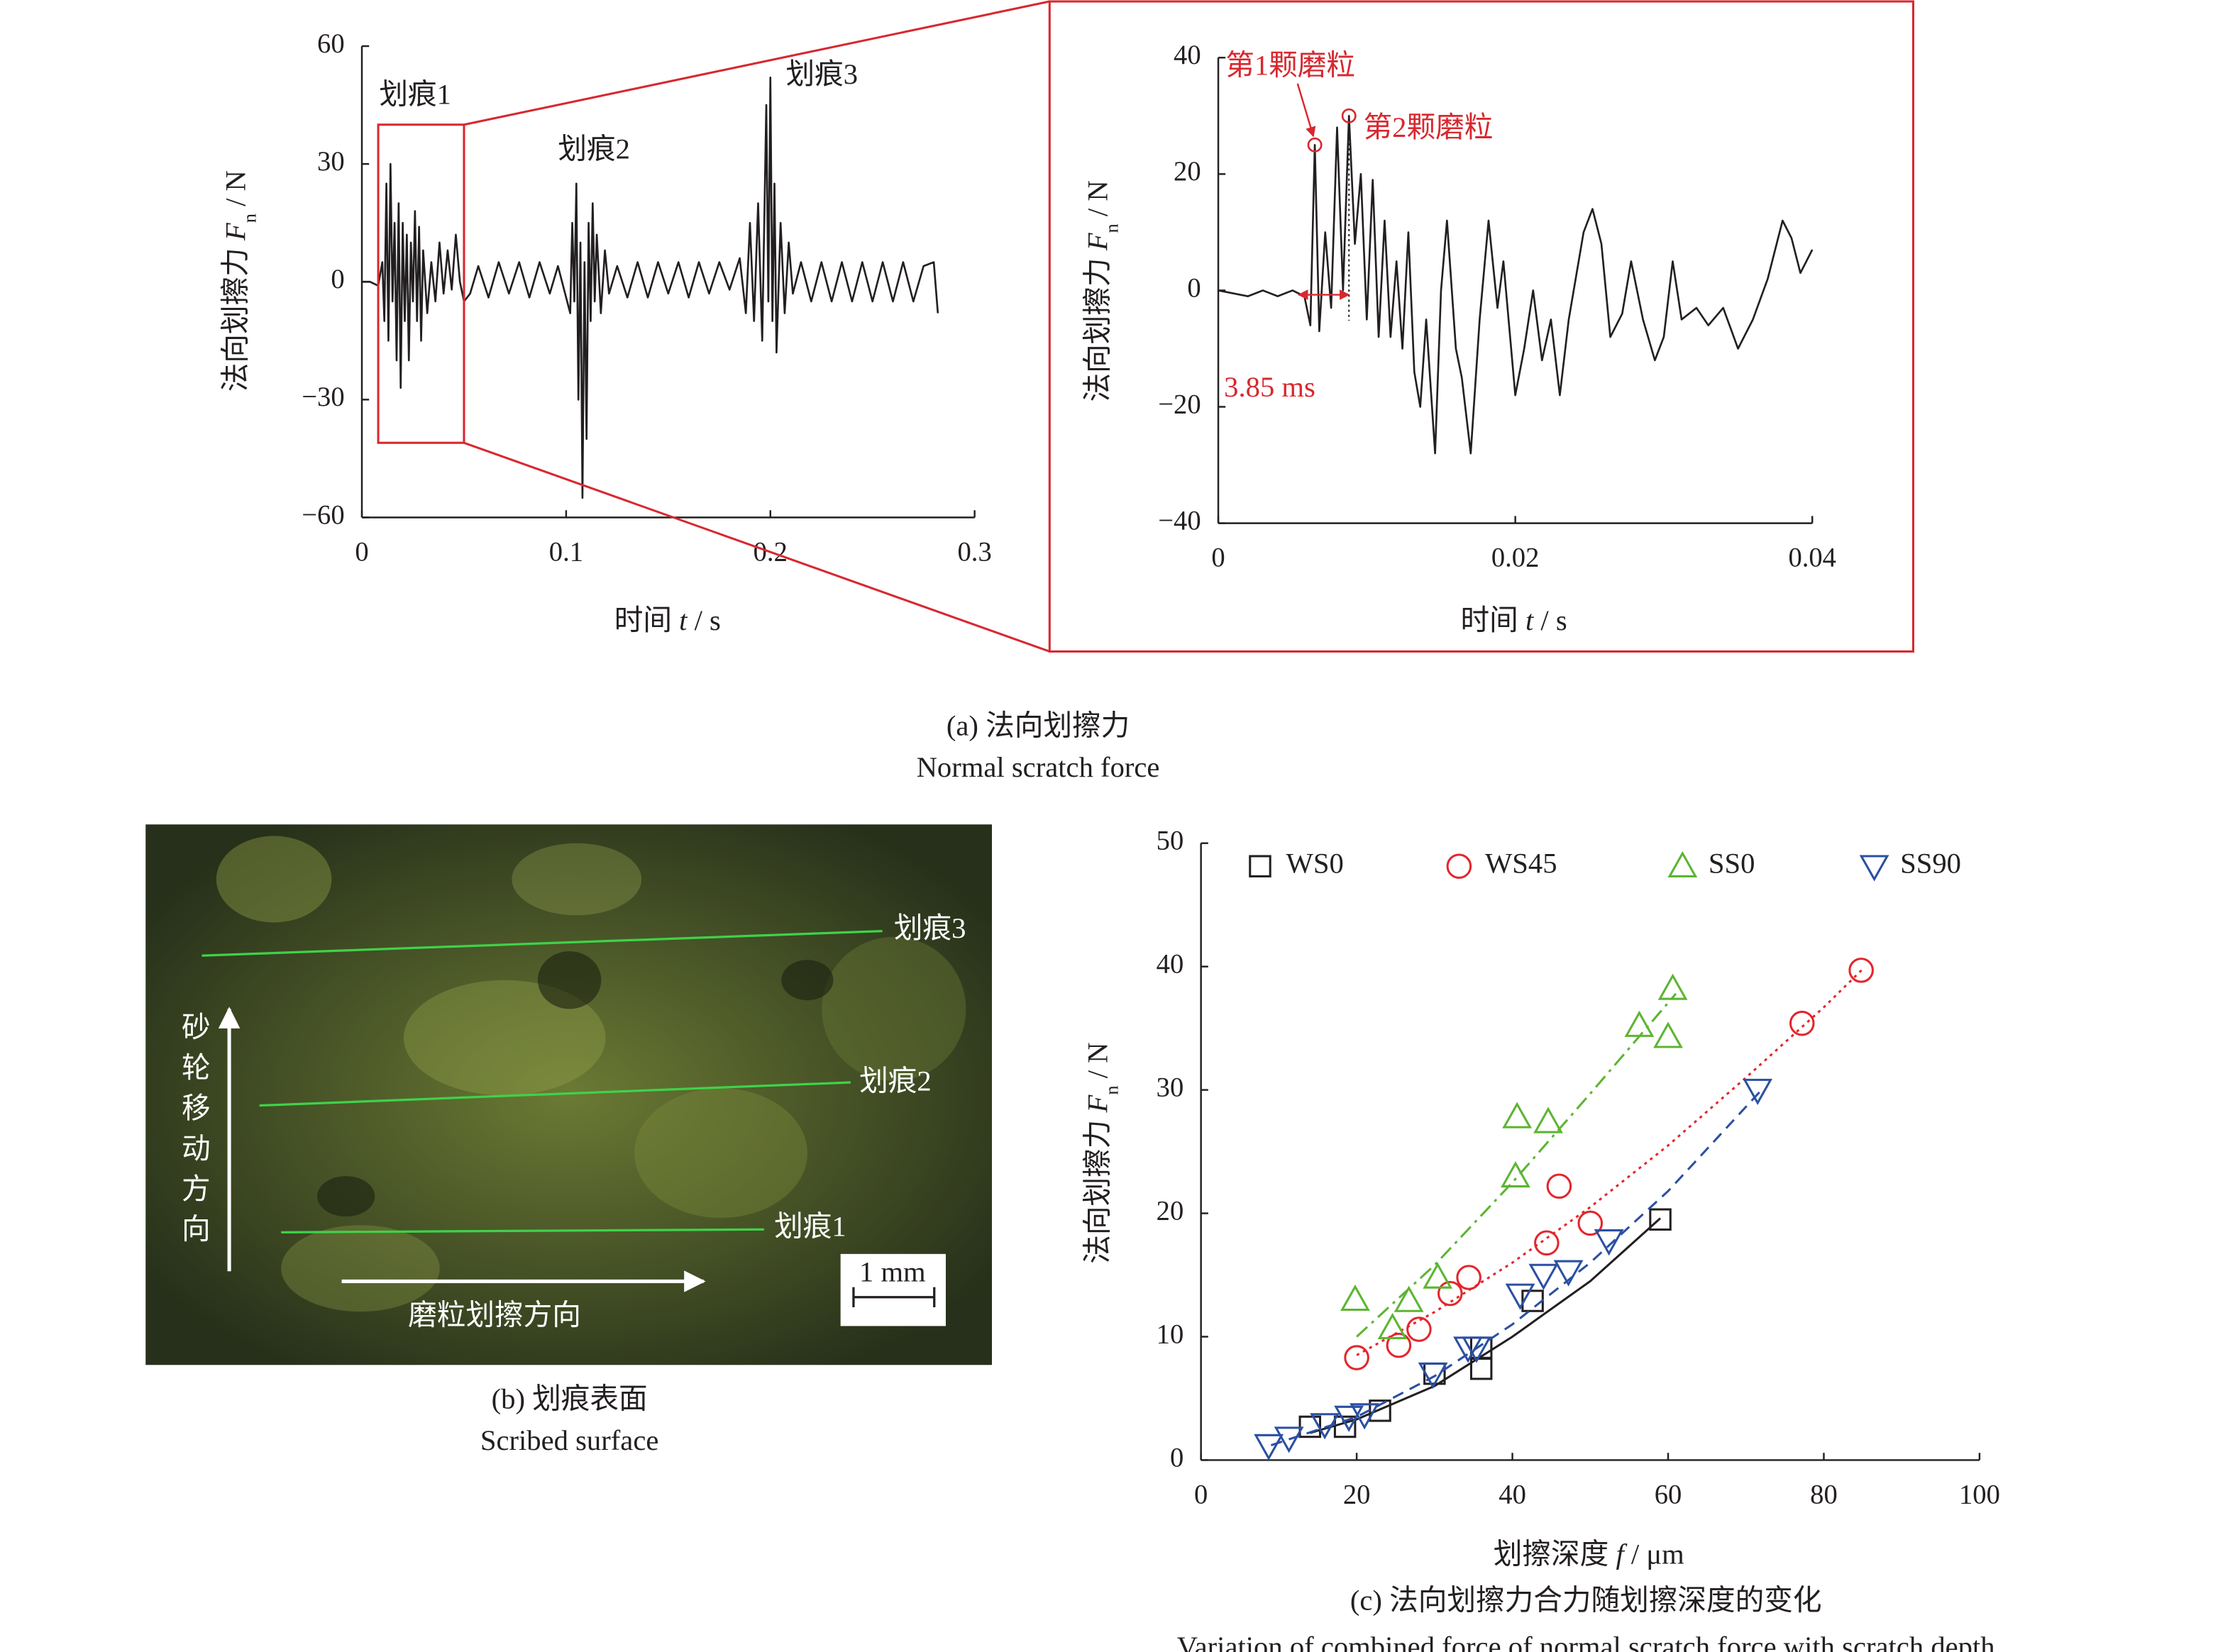 The height and width of the screenshot is (1652, 2235). I want to click on annotation: 第2颗磨粒, so click(1429, 127).